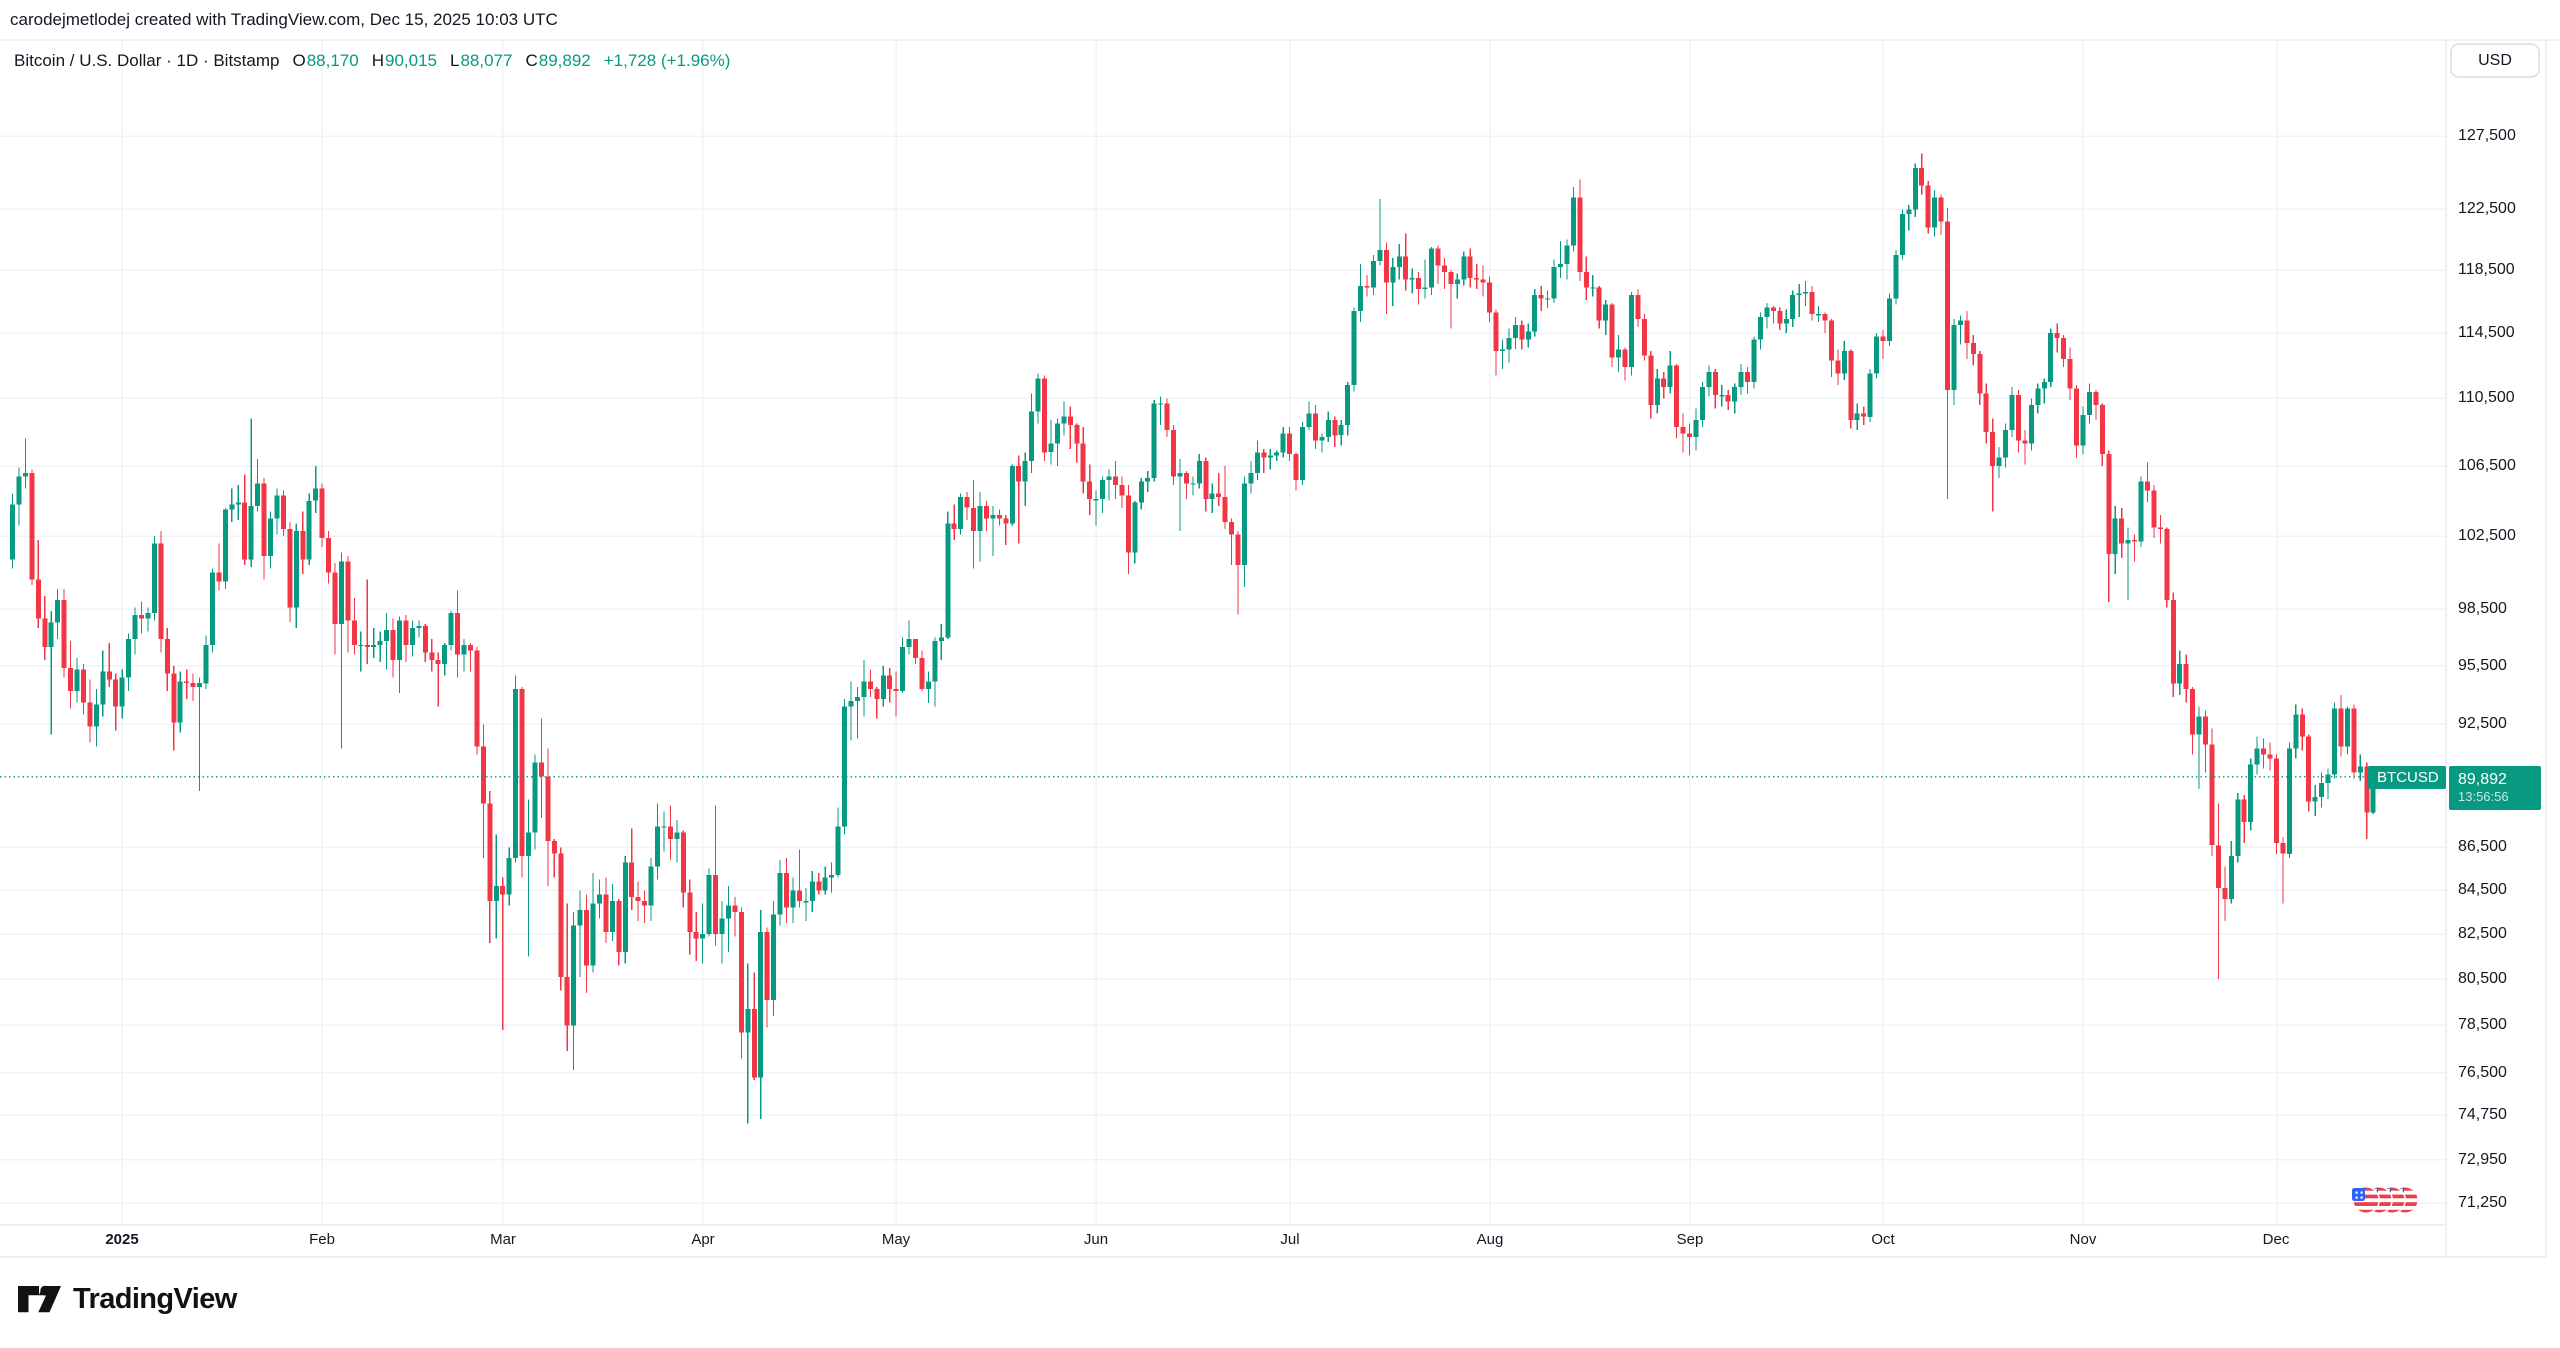 The height and width of the screenshot is (1348, 2560). I want to click on price-tick-label: 74,750, so click(2482, 1114).